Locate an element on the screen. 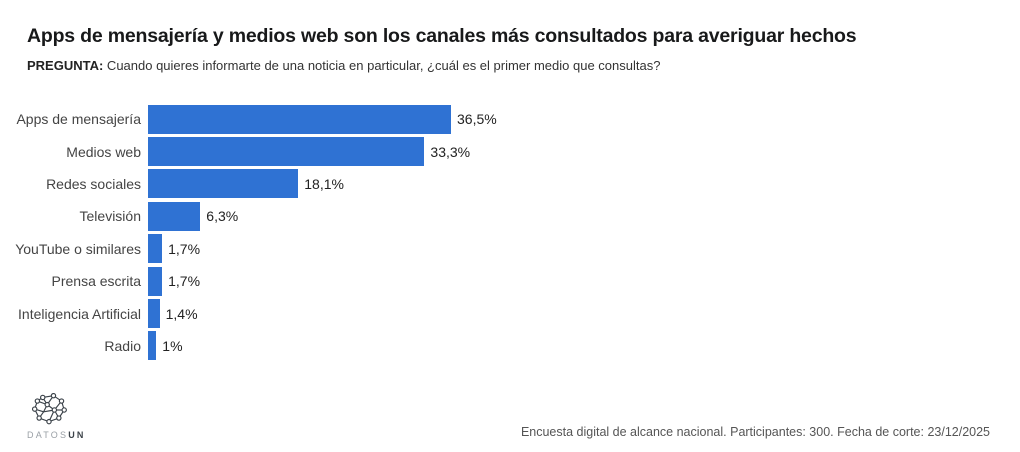 This screenshot has height=452, width=1020. value-label: 1% is located at coordinates (172, 345).